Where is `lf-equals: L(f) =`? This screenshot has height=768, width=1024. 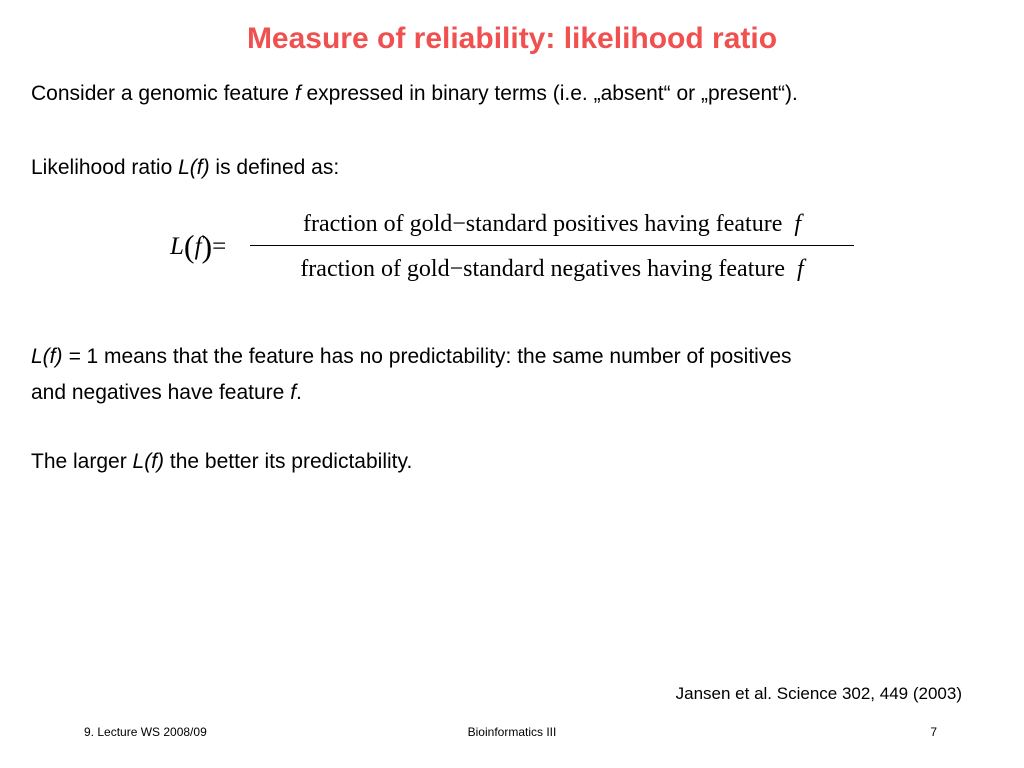 lf-equals: L(f) = is located at coordinates (59, 356).